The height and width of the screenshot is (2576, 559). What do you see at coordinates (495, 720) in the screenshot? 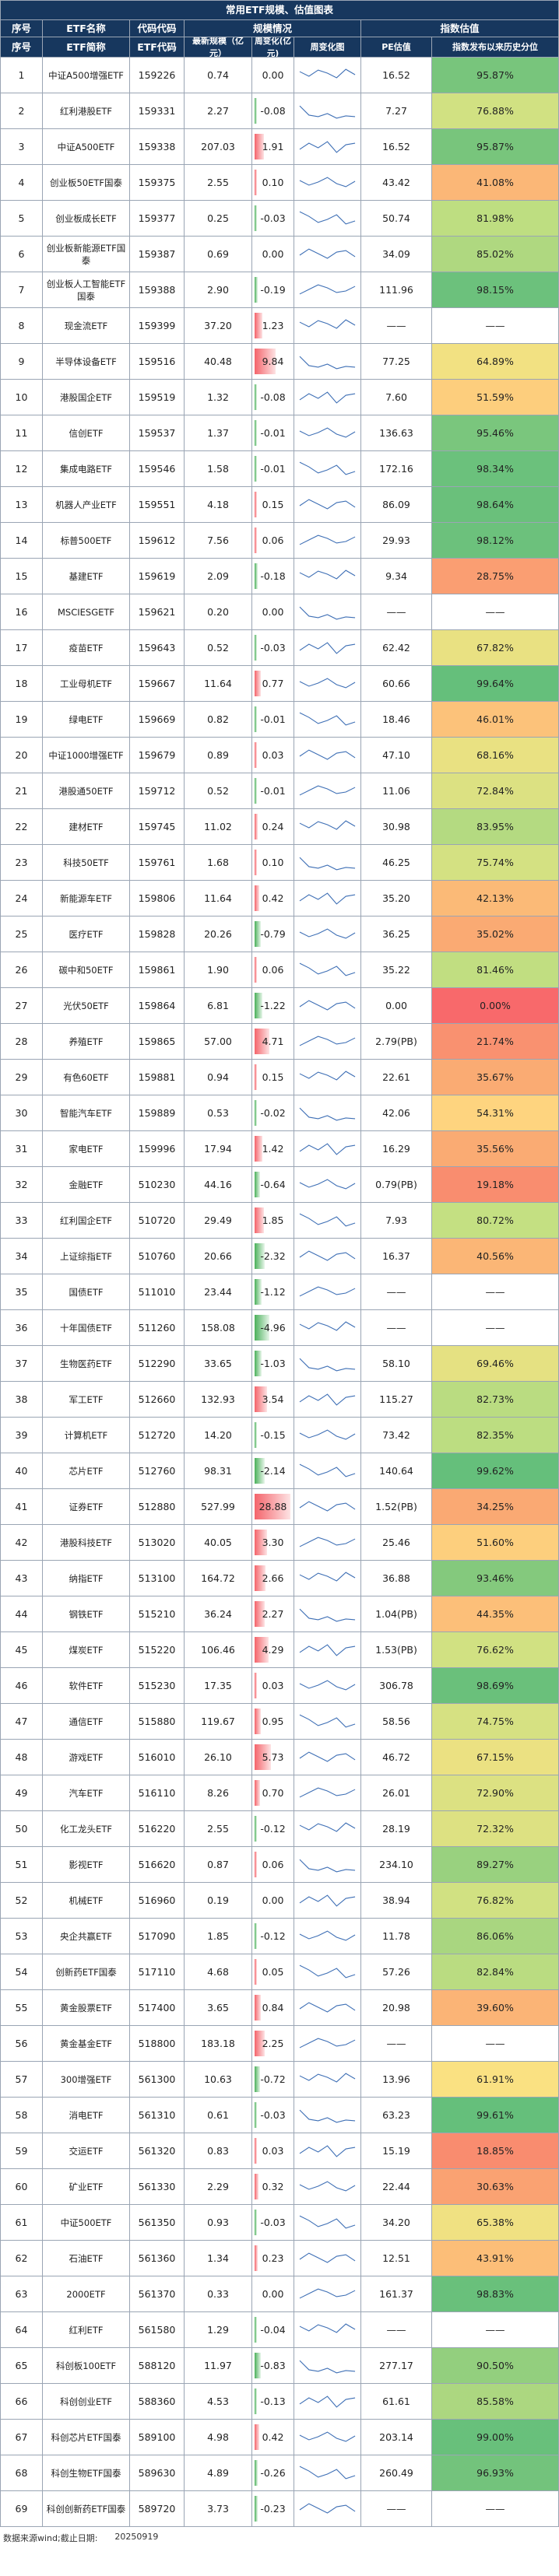
I see `row-percentile: 46.01%` at bounding box center [495, 720].